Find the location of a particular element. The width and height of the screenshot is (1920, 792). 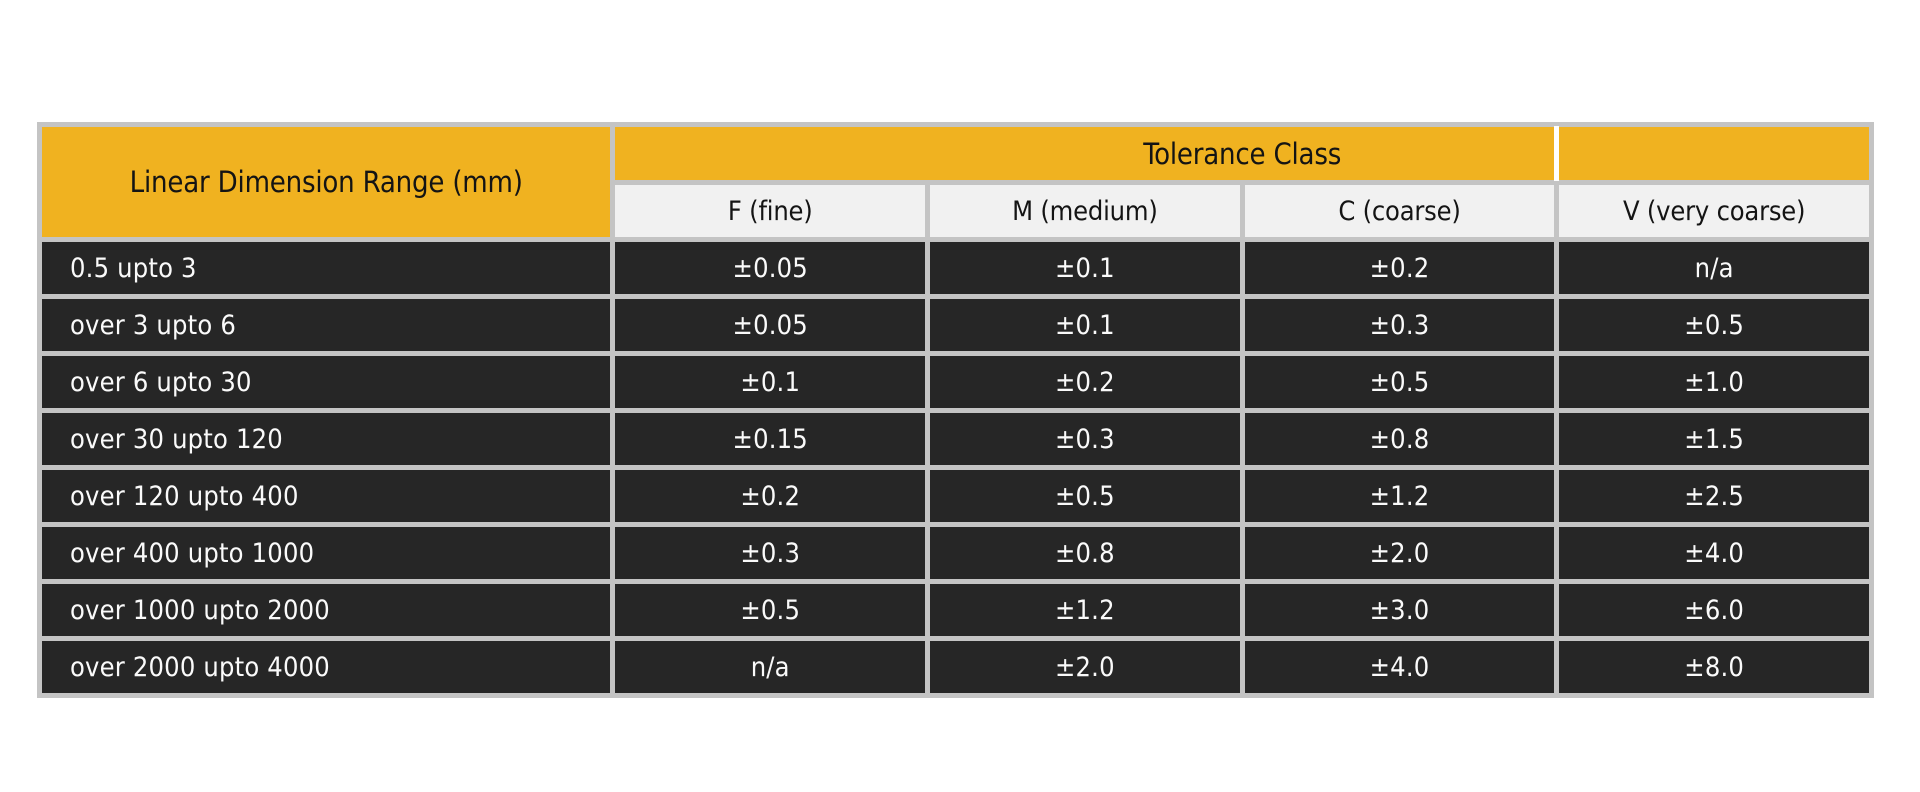

range-cell: over 3 upto 6 is located at coordinates (326, 325).